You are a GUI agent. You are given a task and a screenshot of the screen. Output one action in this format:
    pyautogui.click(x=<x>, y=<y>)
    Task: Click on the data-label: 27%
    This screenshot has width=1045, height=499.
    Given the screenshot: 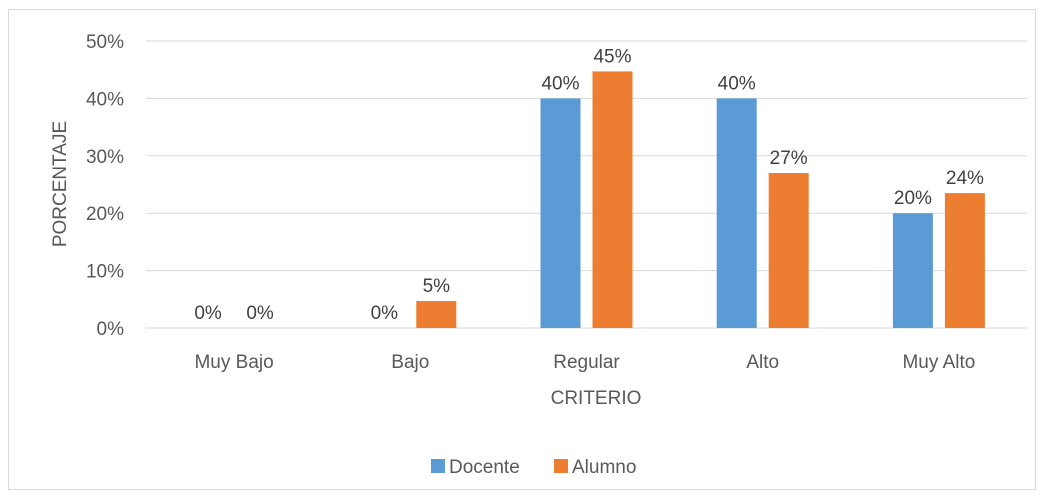 What is the action you would take?
    pyautogui.click(x=789, y=158)
    